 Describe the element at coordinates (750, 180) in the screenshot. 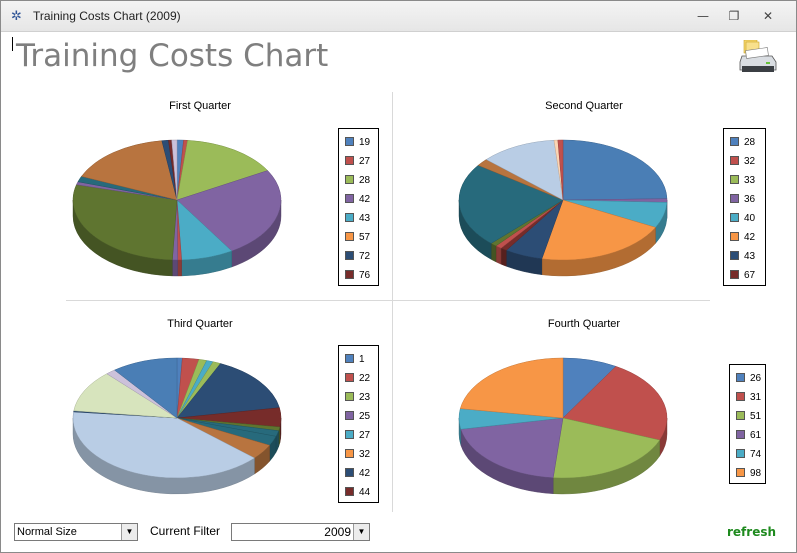

I see `legend-1-label-2: 33` at that location.